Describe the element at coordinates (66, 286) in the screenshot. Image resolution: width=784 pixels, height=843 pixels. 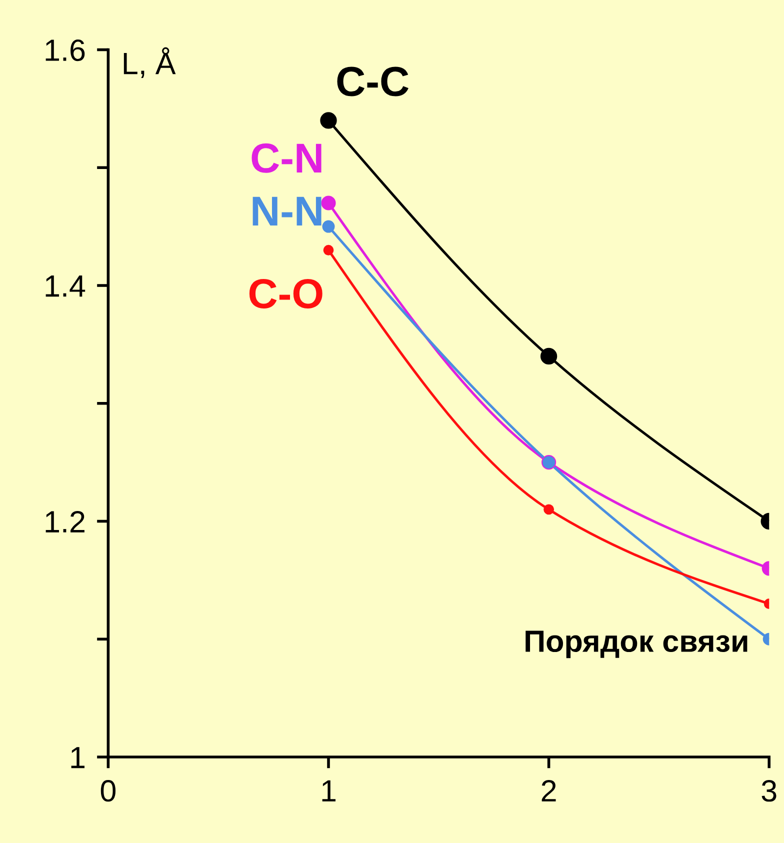
I see `y-tick-label: 1.4` at that location.